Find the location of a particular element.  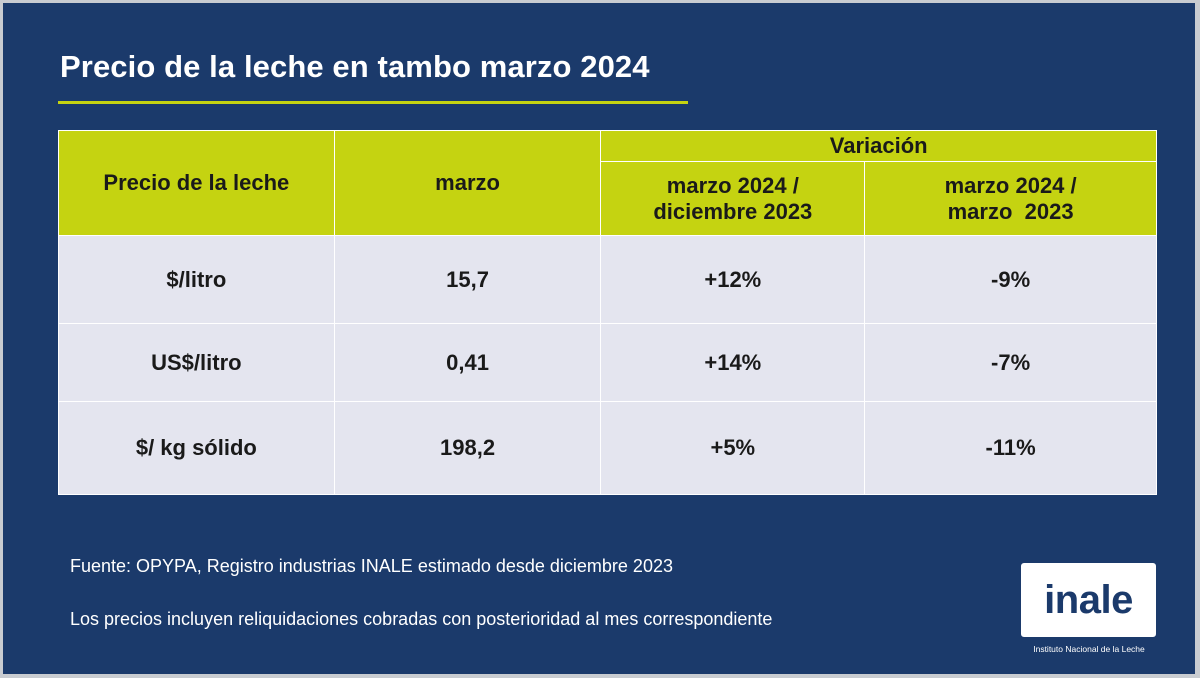

header-var-marzo: marzo 2024 / marzo 2023 is located at coordinates (1010, 198).